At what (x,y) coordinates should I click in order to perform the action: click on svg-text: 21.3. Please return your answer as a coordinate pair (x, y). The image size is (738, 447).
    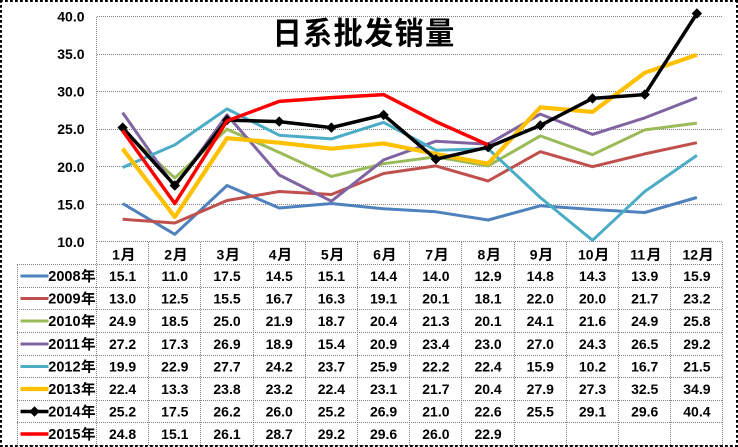
    Looking at the image, I should click on (435, 321).